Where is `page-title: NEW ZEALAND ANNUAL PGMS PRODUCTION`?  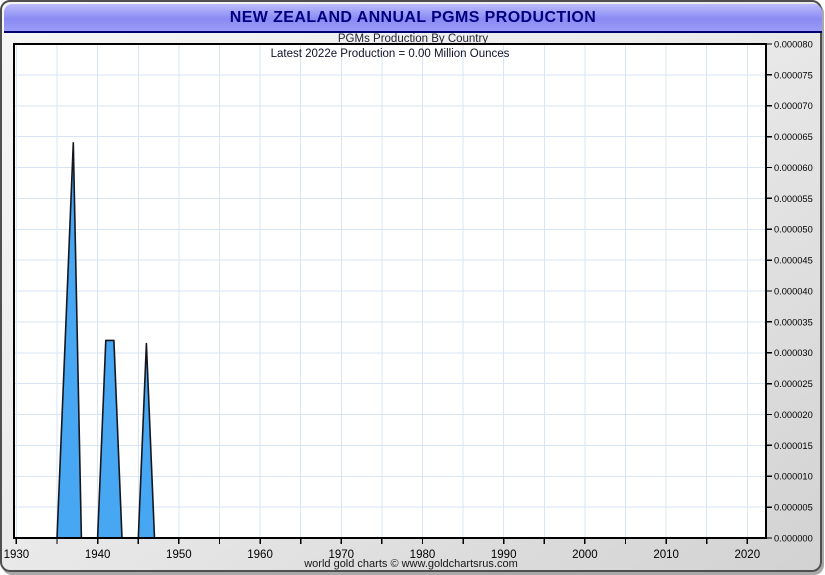 page-title: NEW ZEALAND ANNUAL PGMS PRODUCTION is located at coordinates (413, 17).